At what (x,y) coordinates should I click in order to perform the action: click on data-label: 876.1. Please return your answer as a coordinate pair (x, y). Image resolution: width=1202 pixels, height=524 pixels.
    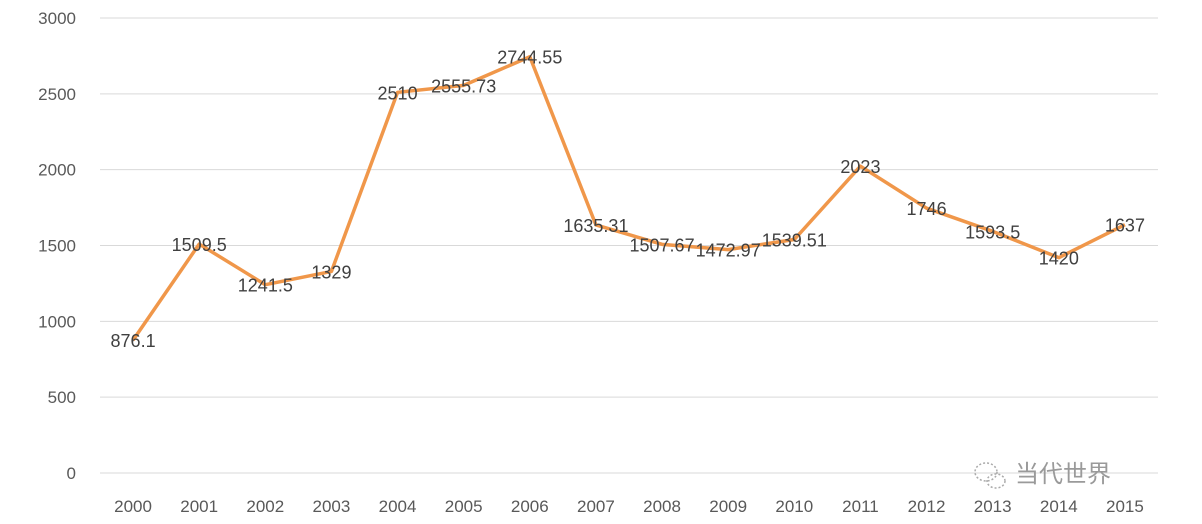
    Looking at the image, I should click on (133, 341).